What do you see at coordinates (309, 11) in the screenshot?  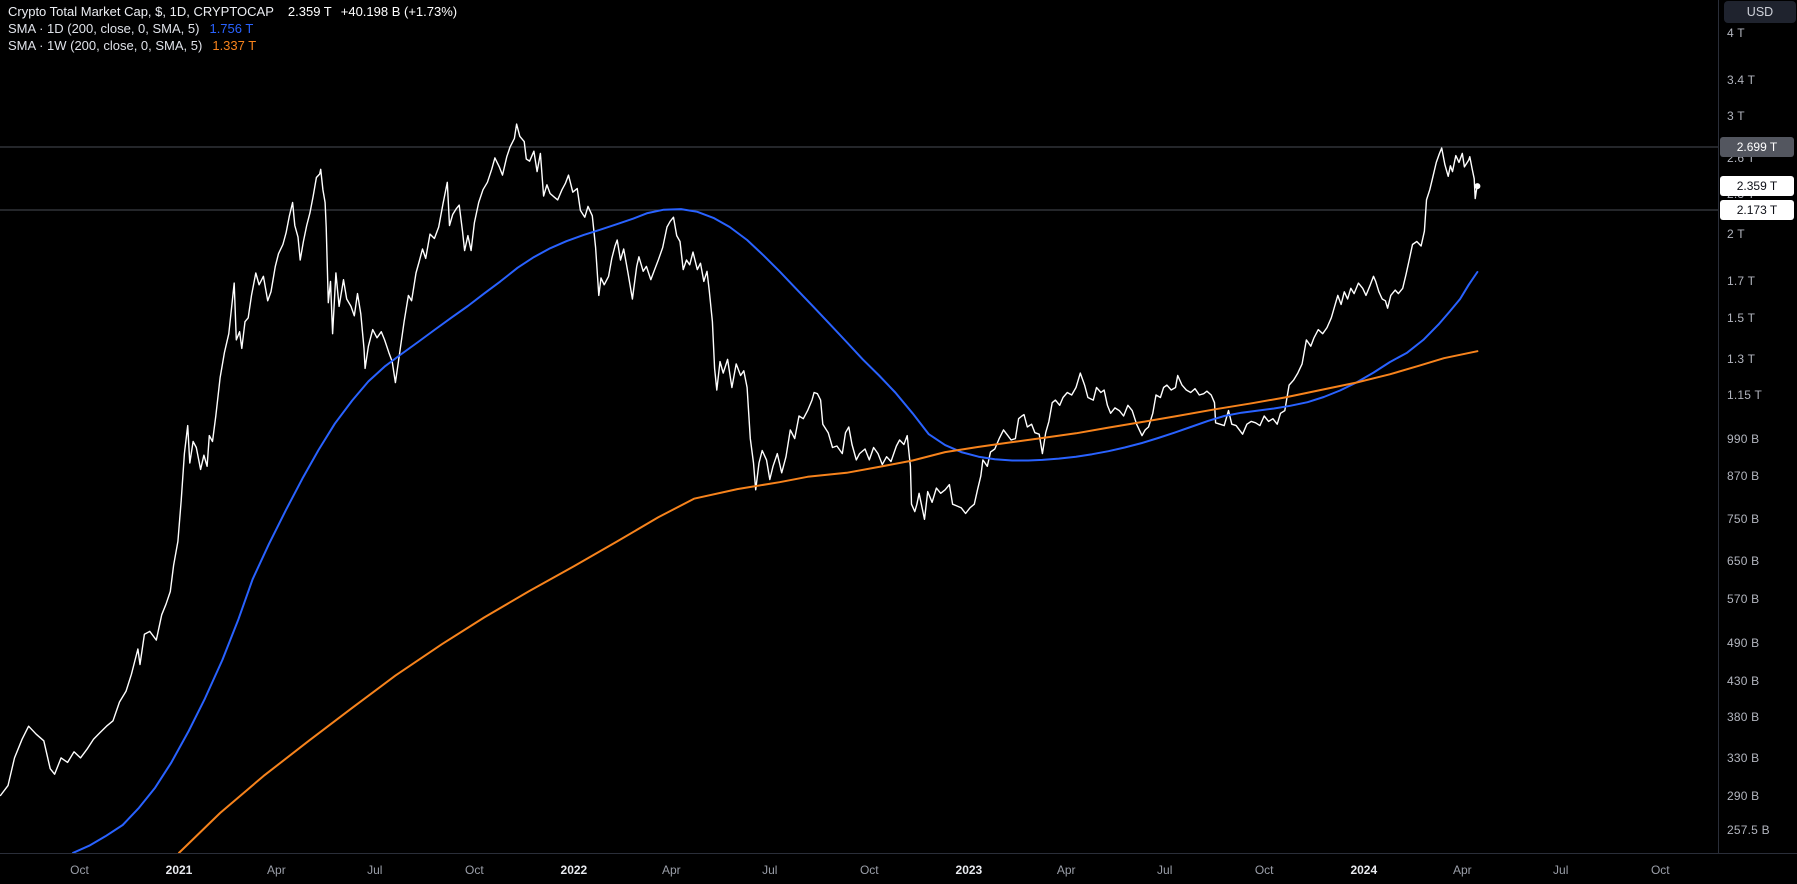 I see `symbol-last-price: 2.359 T` at bounding box center [309, 11].